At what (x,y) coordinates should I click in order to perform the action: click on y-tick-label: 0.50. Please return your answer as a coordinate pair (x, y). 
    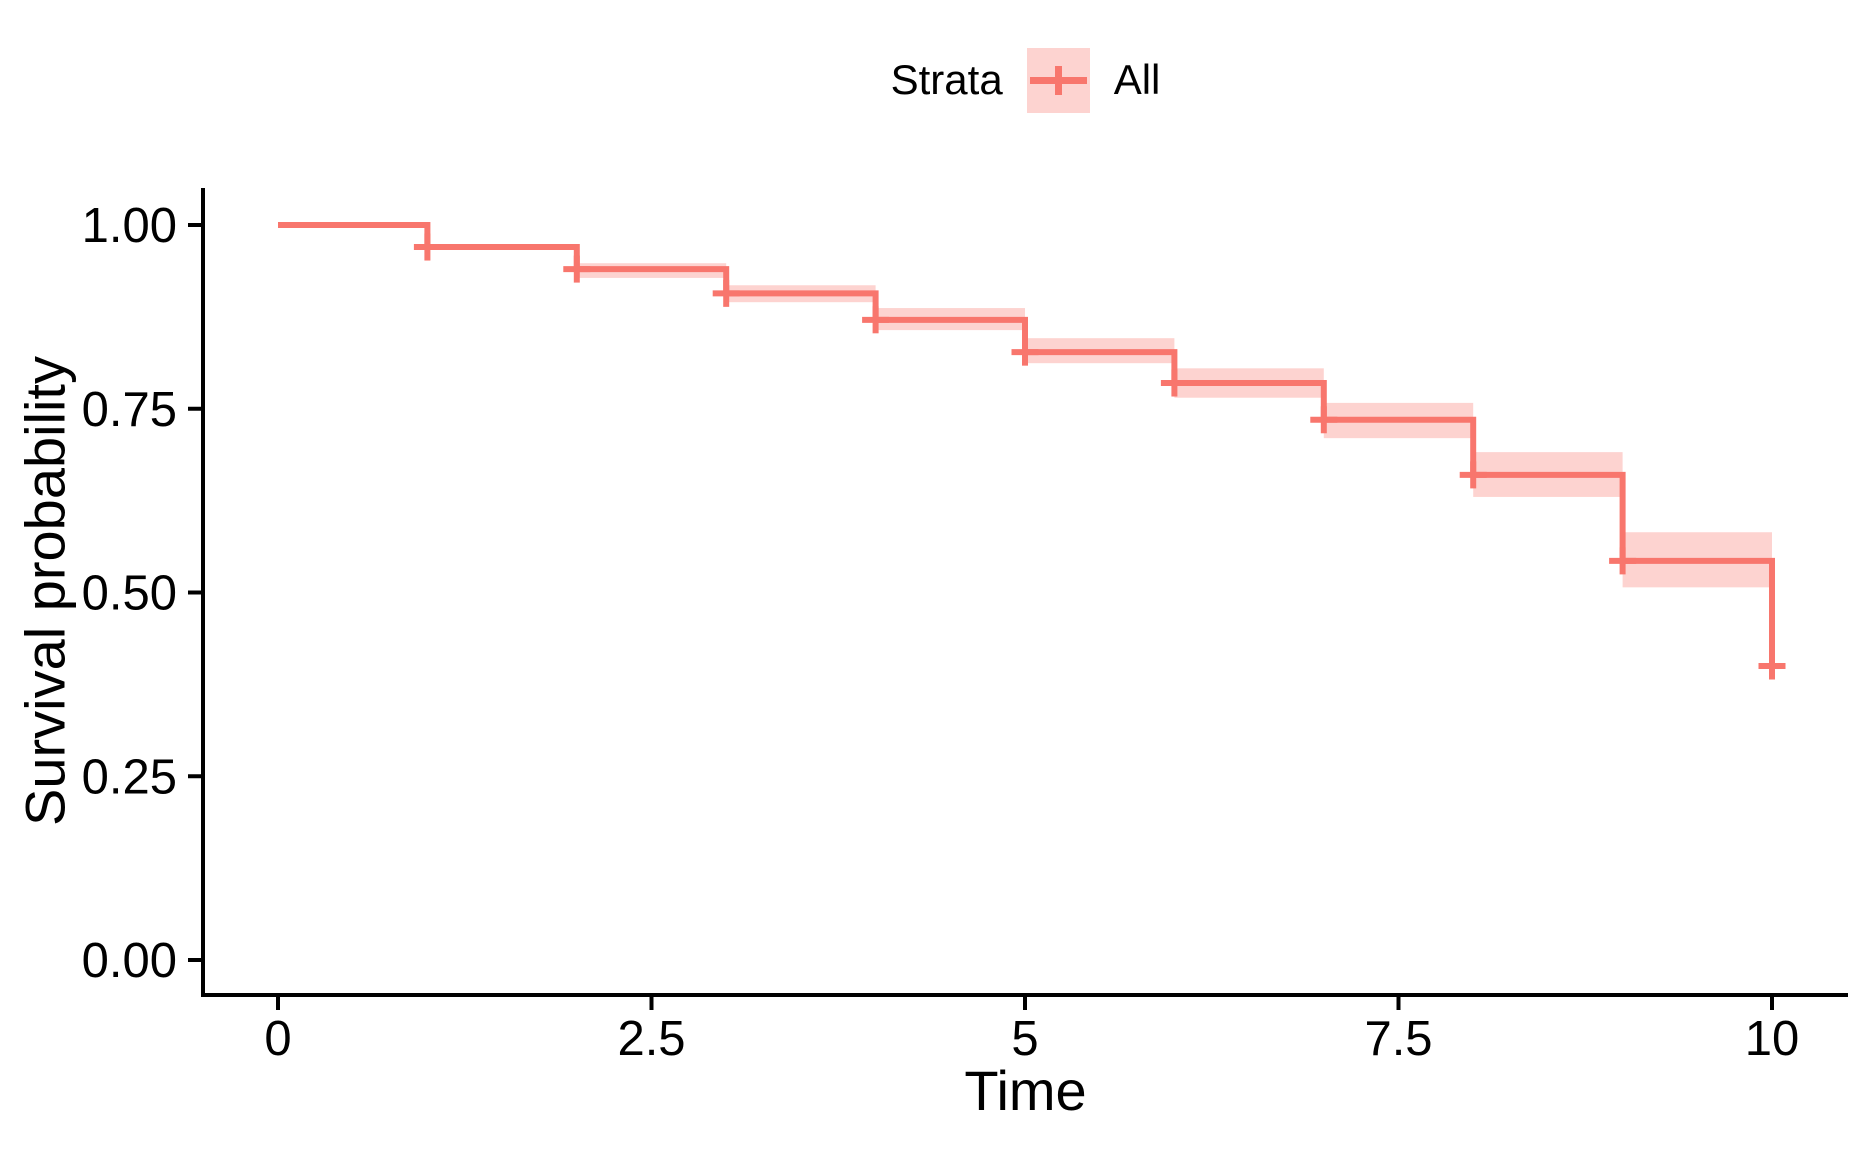
    Looking at the image, I should click on (129, 594).